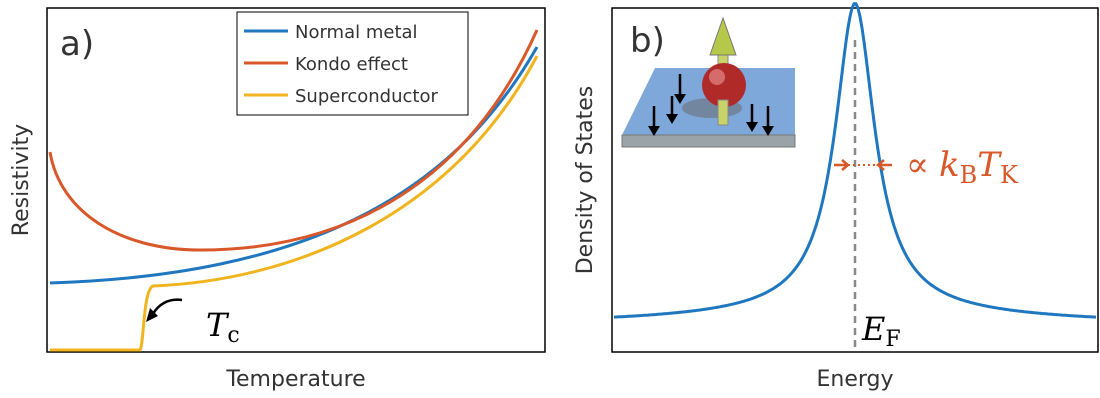 Image resolution: width=1100 pixels, height=398 pixels. Describe the element at coordinates (881, 331) in the screenshot. I see `fermi-label: EF` at that location.